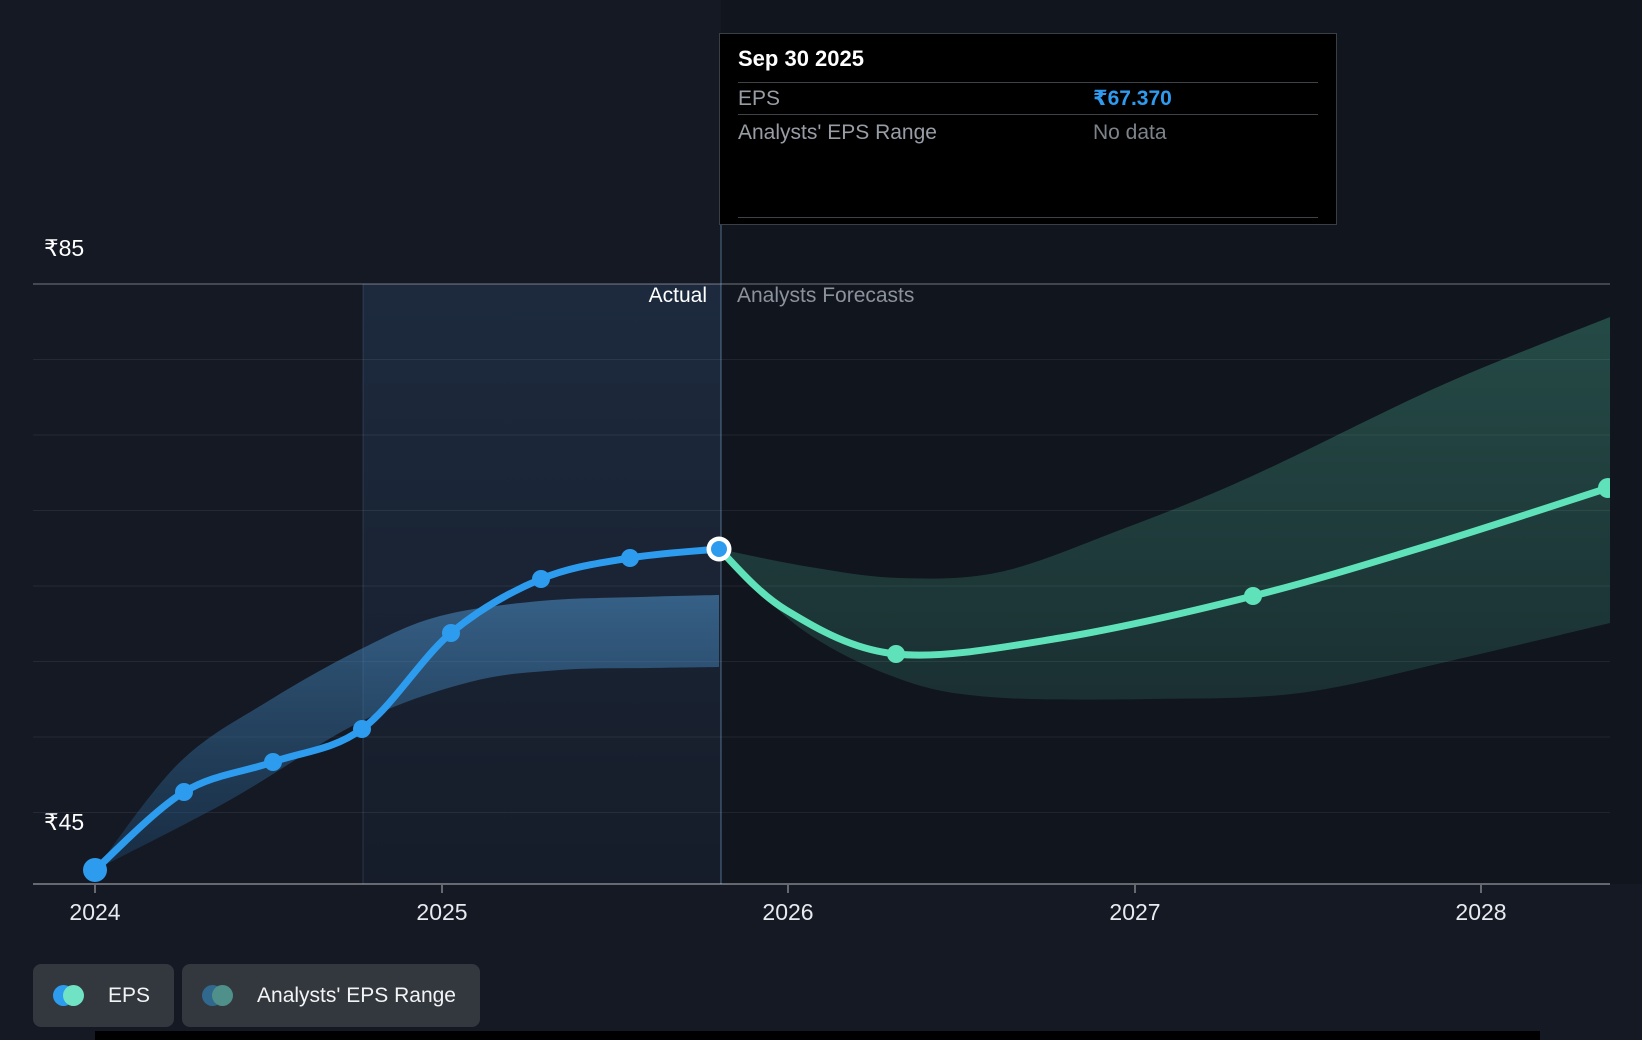  I want to click on range-legend-dots-icon, so click(218, 995).